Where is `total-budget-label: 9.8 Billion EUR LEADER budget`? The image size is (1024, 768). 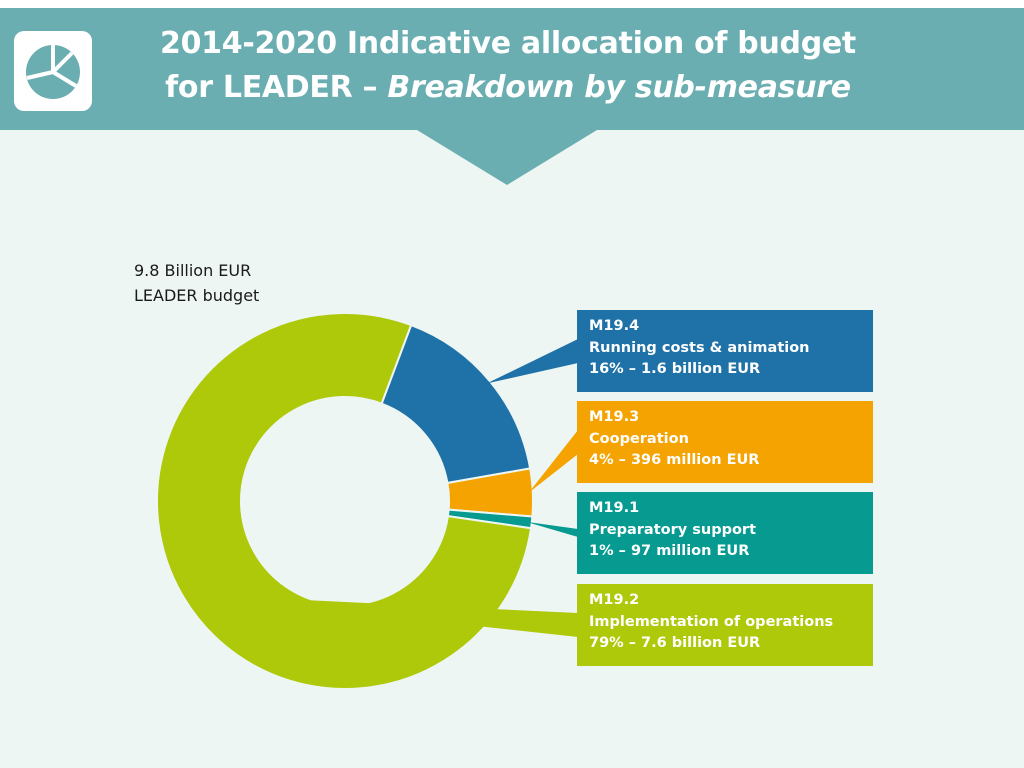
total-budget-label: 9.8 Billion EUR LEADER budget is located at coordinates (196, 283).